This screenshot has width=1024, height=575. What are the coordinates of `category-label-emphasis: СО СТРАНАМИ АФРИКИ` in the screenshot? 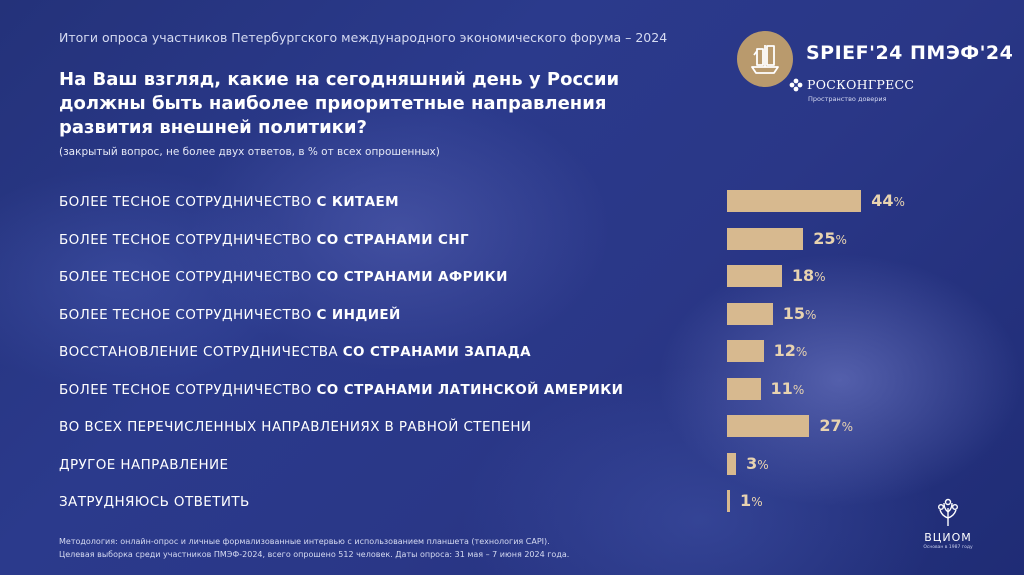 It's located at (412, 277).